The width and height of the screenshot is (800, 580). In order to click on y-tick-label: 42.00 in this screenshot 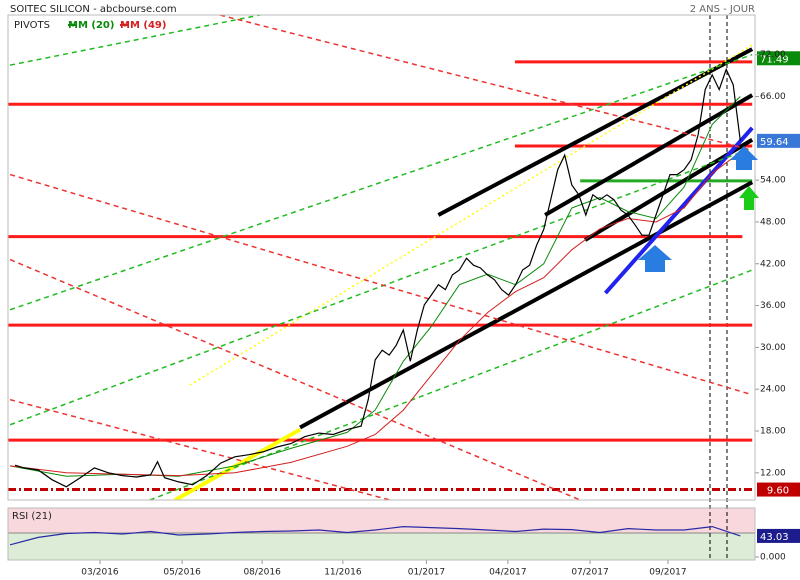, I will do `click(773, 264)`.